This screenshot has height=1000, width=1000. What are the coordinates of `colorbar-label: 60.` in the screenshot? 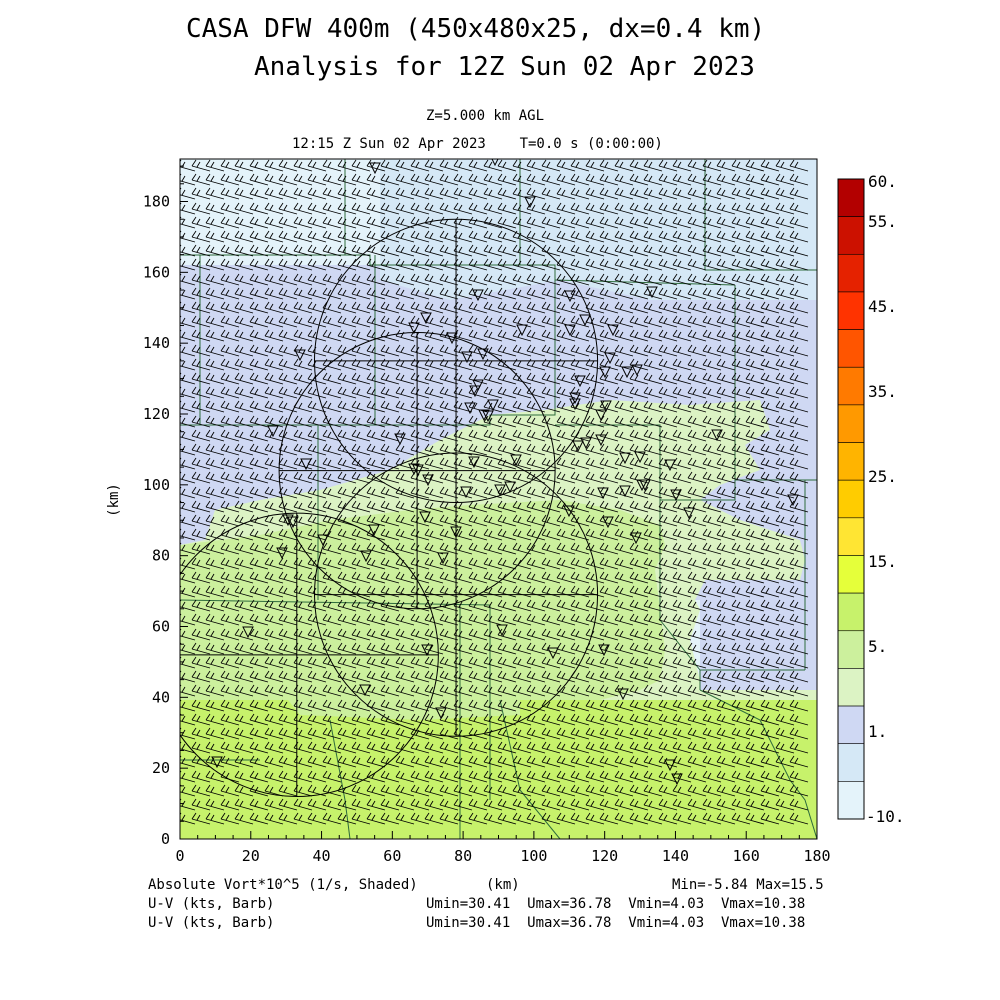 It's located at (882, 181).